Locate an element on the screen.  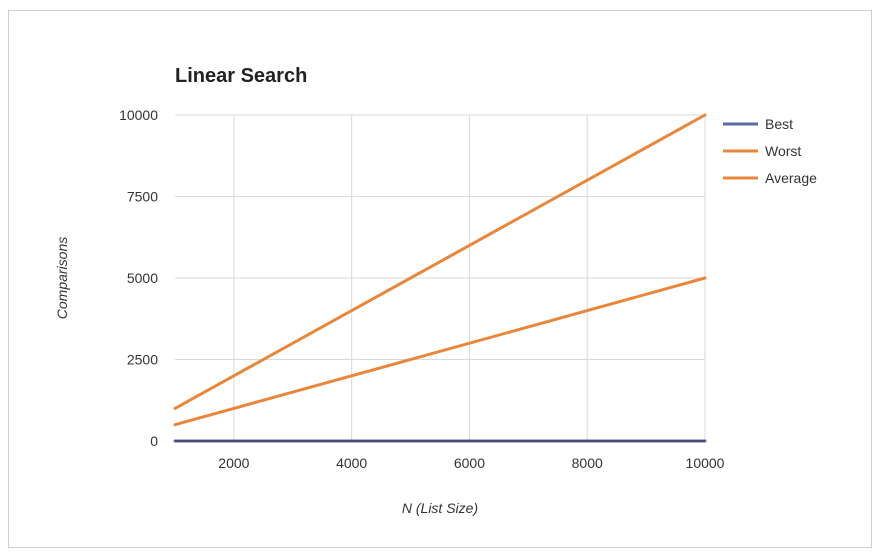
y-axis-ticks: 0 2500 5000 7500 10000 is located at coordinates (138, 278).